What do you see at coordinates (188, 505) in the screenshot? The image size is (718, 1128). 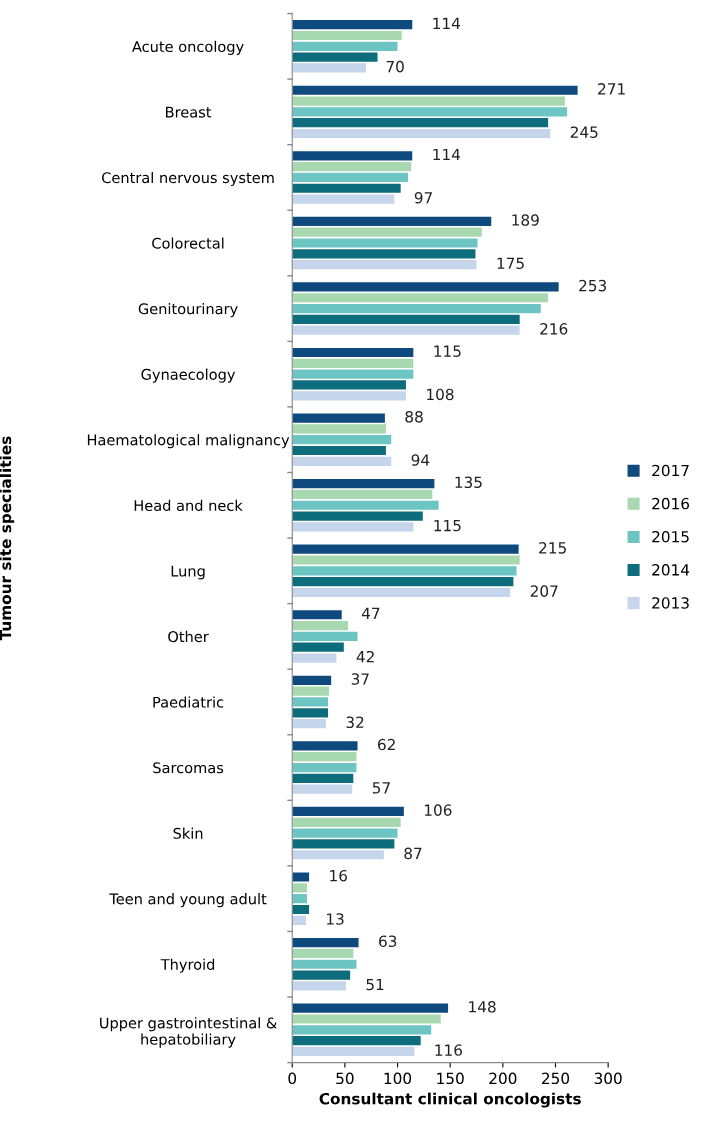 I see `y-tick-label: Head and neck` at bounding box center [188, 505].